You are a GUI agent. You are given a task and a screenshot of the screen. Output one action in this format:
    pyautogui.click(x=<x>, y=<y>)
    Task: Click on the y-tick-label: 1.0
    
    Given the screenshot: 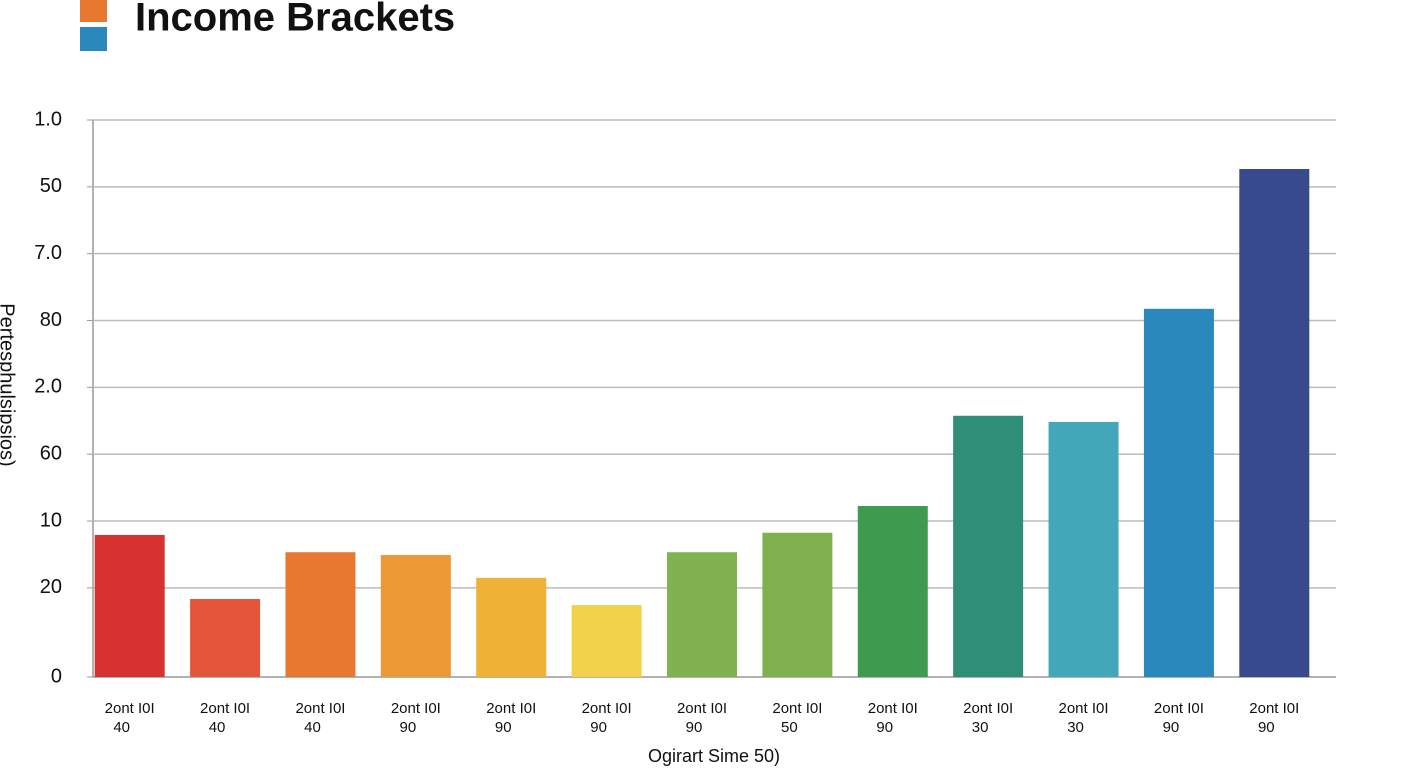 What is the action you would take?
    pyautogui.click(x=48, y=119)
    